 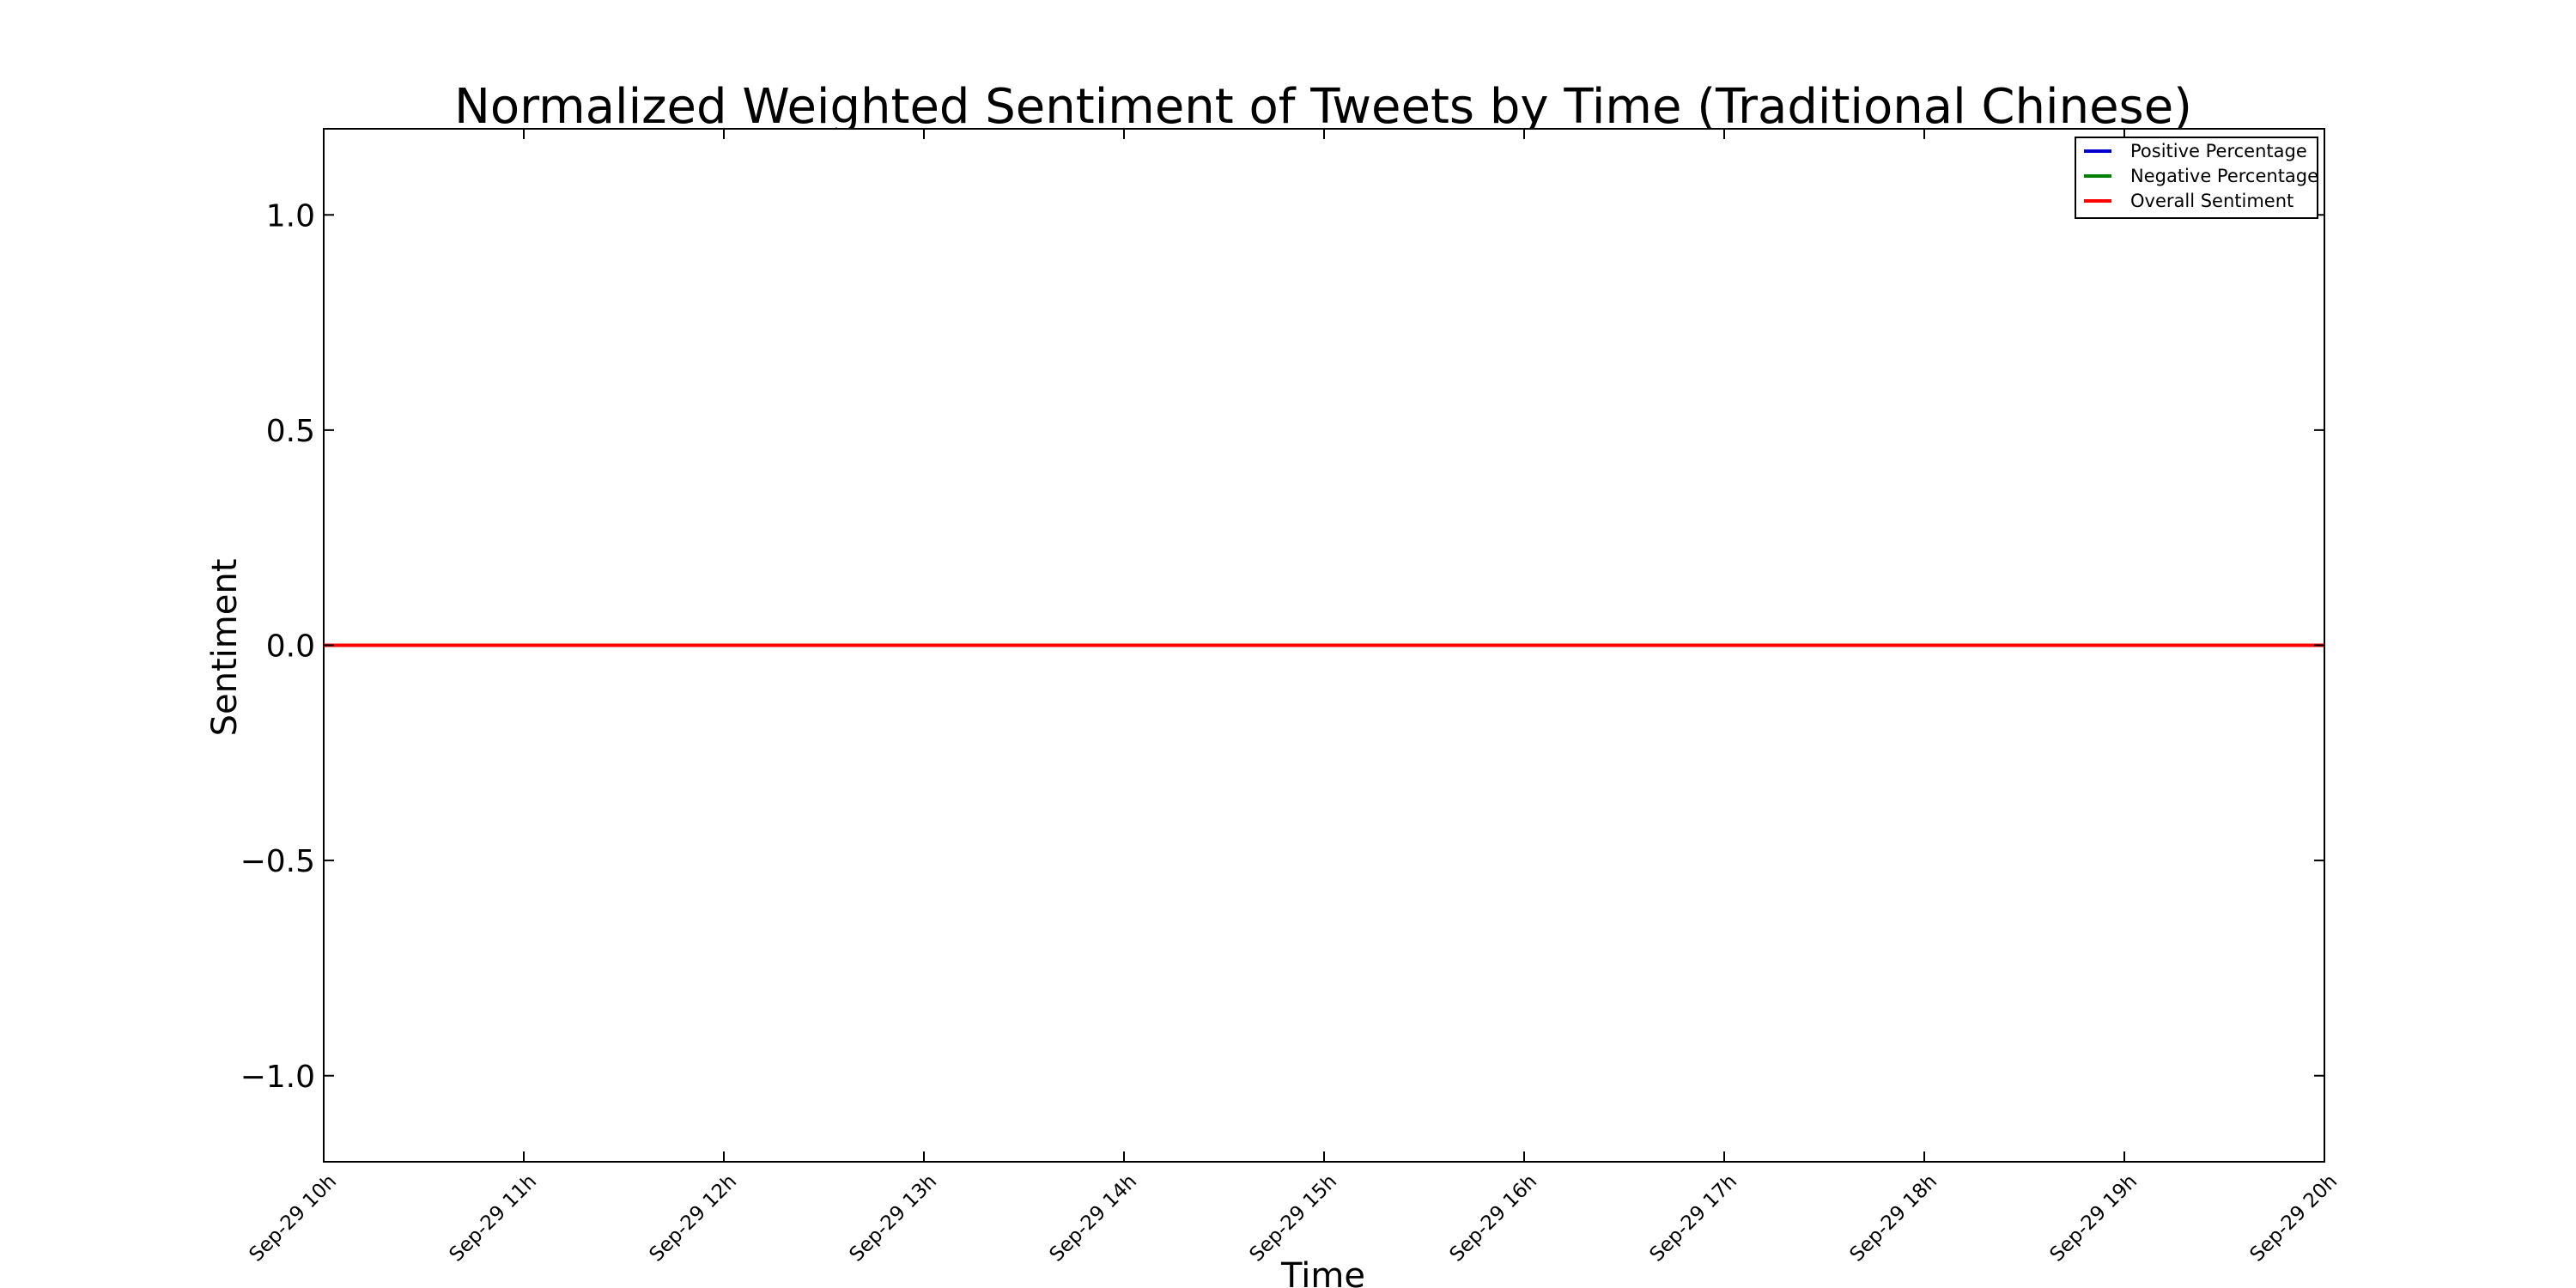 I want to click on y-tick-label: 0.5, so click(x=291, y=431).